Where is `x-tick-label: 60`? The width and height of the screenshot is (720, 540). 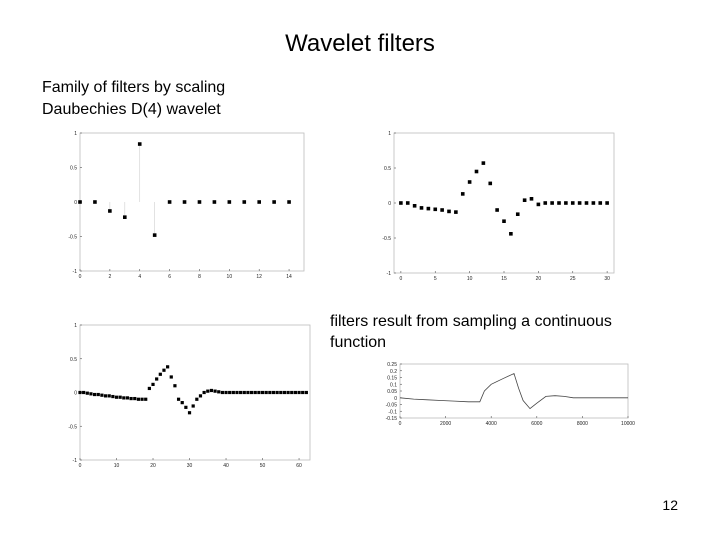 x-tick-label: 60 is located at coordinates (299, 466).